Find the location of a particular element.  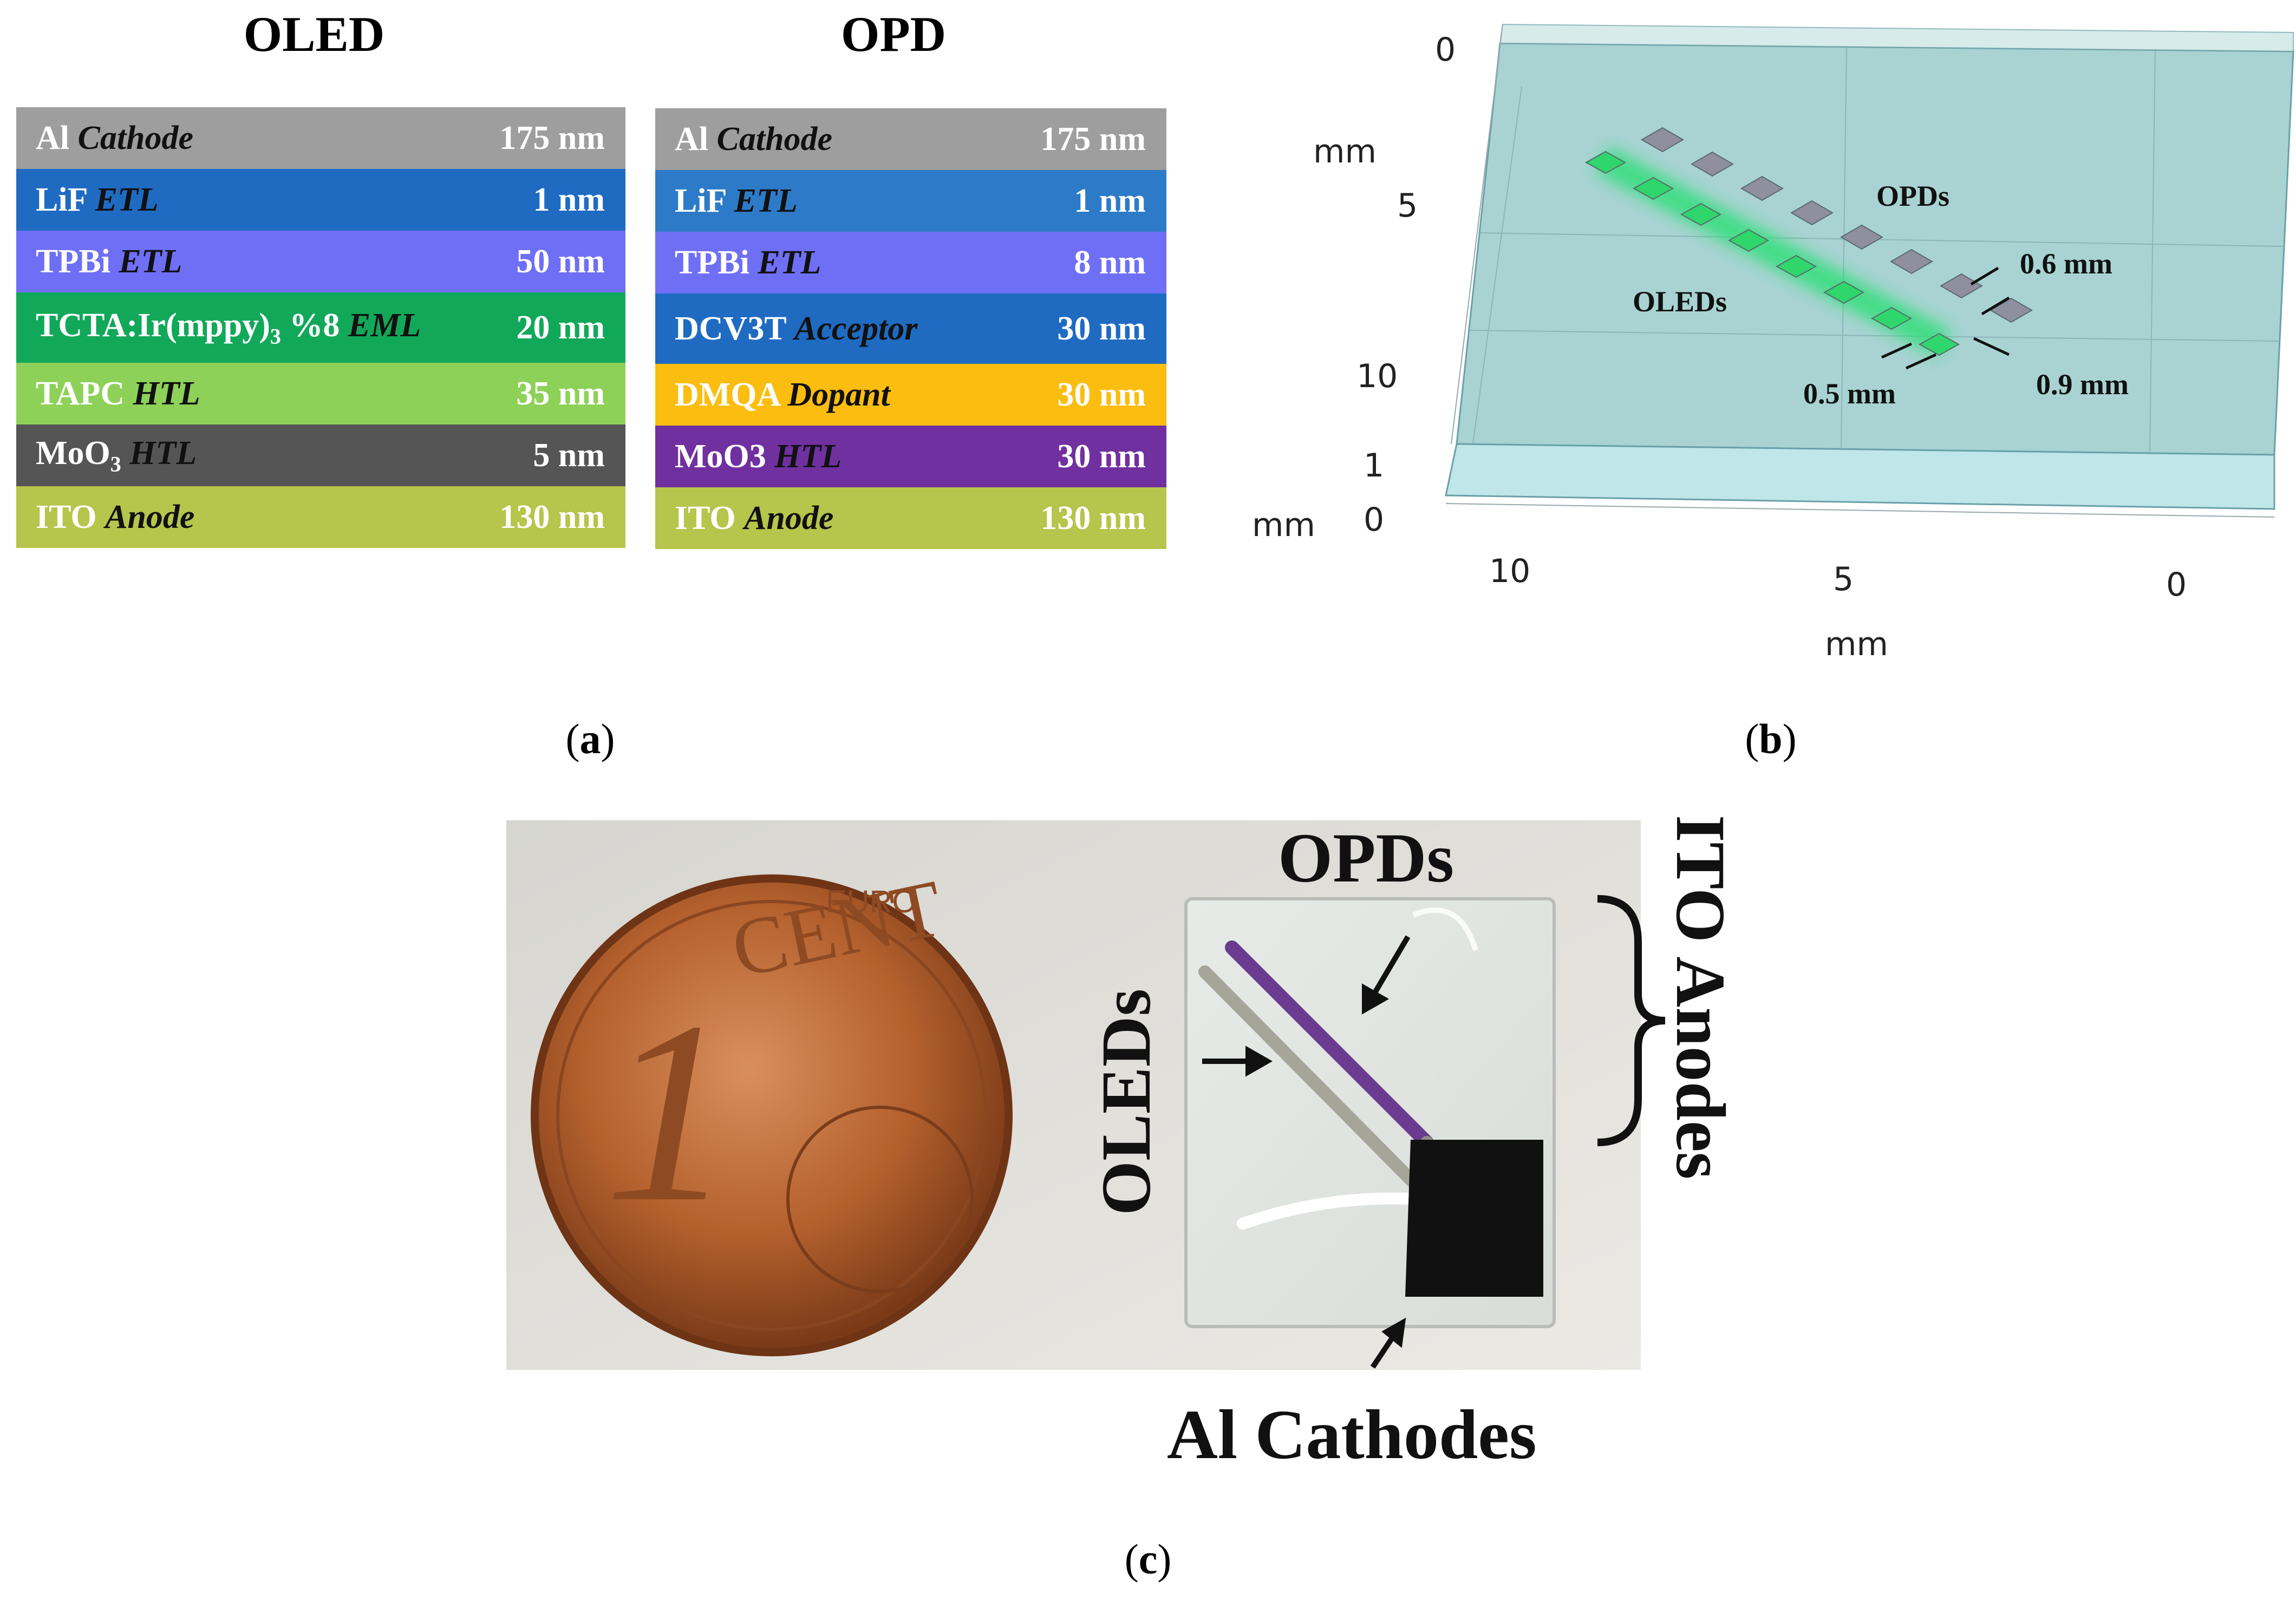

oled-layer-thickness: 50 nm is located at coordinates (560, 261).